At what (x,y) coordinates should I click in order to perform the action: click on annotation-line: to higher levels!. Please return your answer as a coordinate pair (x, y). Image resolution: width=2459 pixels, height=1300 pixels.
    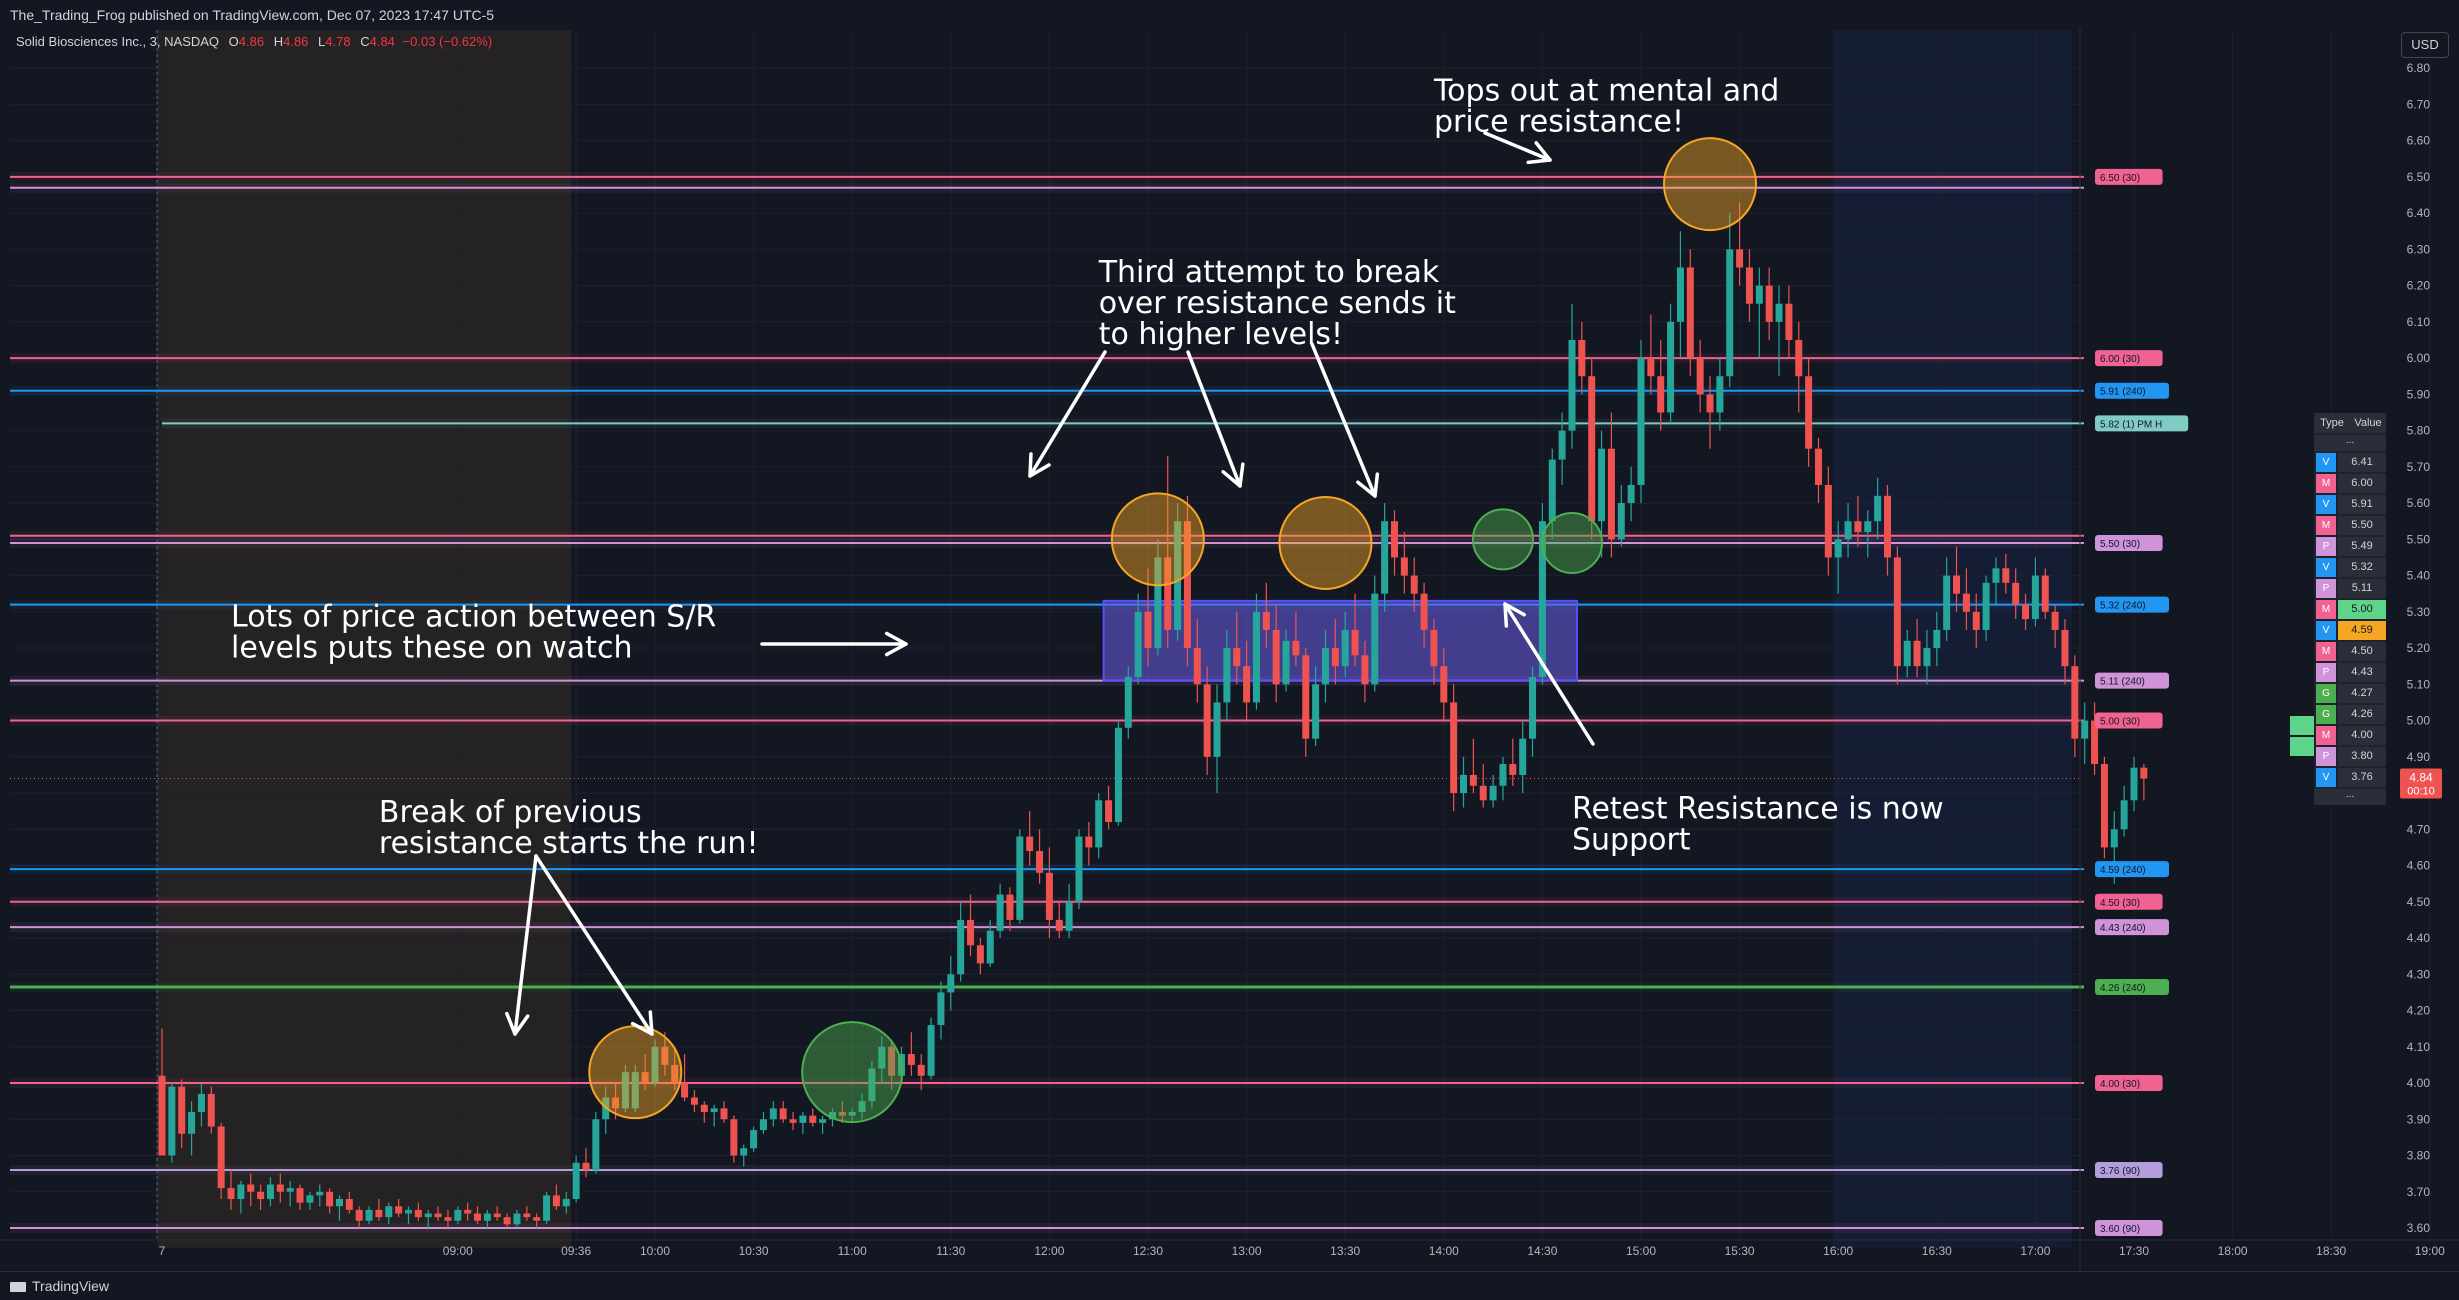
    Looking at the image, I should click on (1221, 334).